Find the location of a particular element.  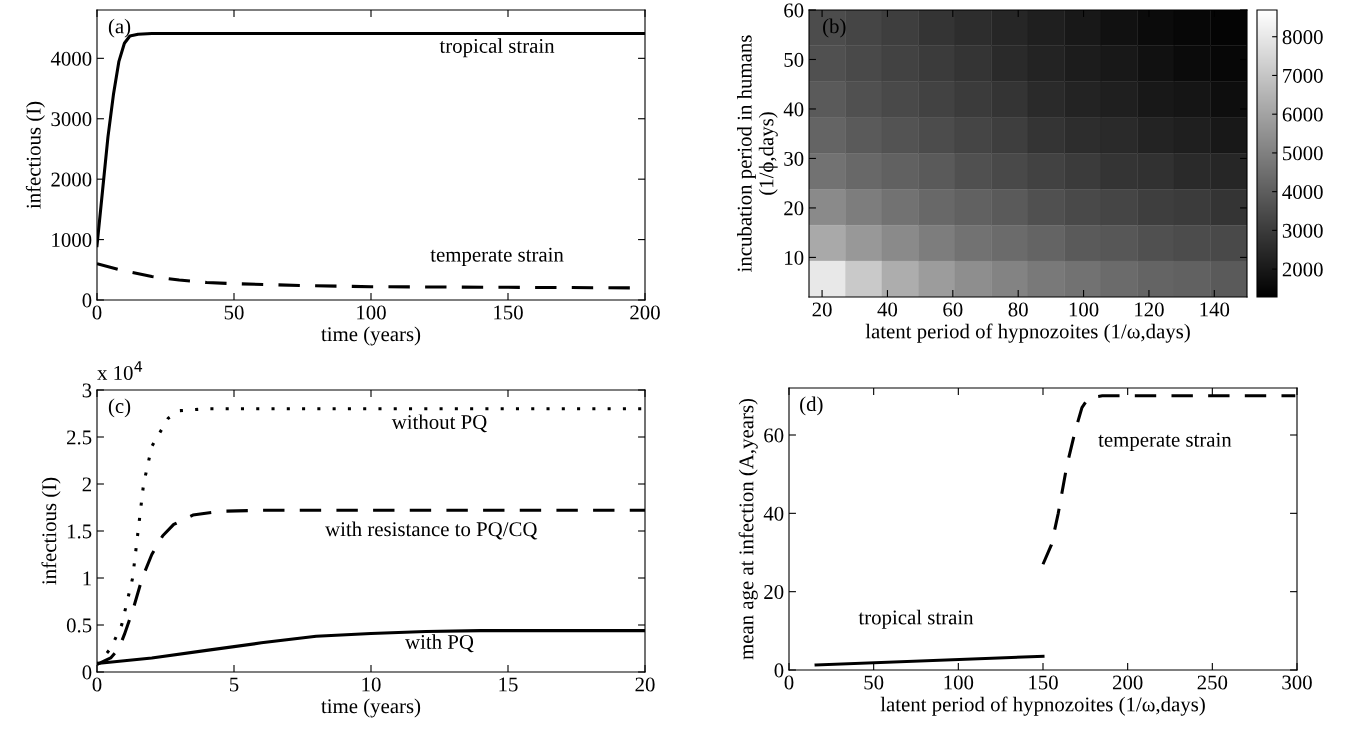

color-bar-label: 5000 is located at coordinates (1303, 153).